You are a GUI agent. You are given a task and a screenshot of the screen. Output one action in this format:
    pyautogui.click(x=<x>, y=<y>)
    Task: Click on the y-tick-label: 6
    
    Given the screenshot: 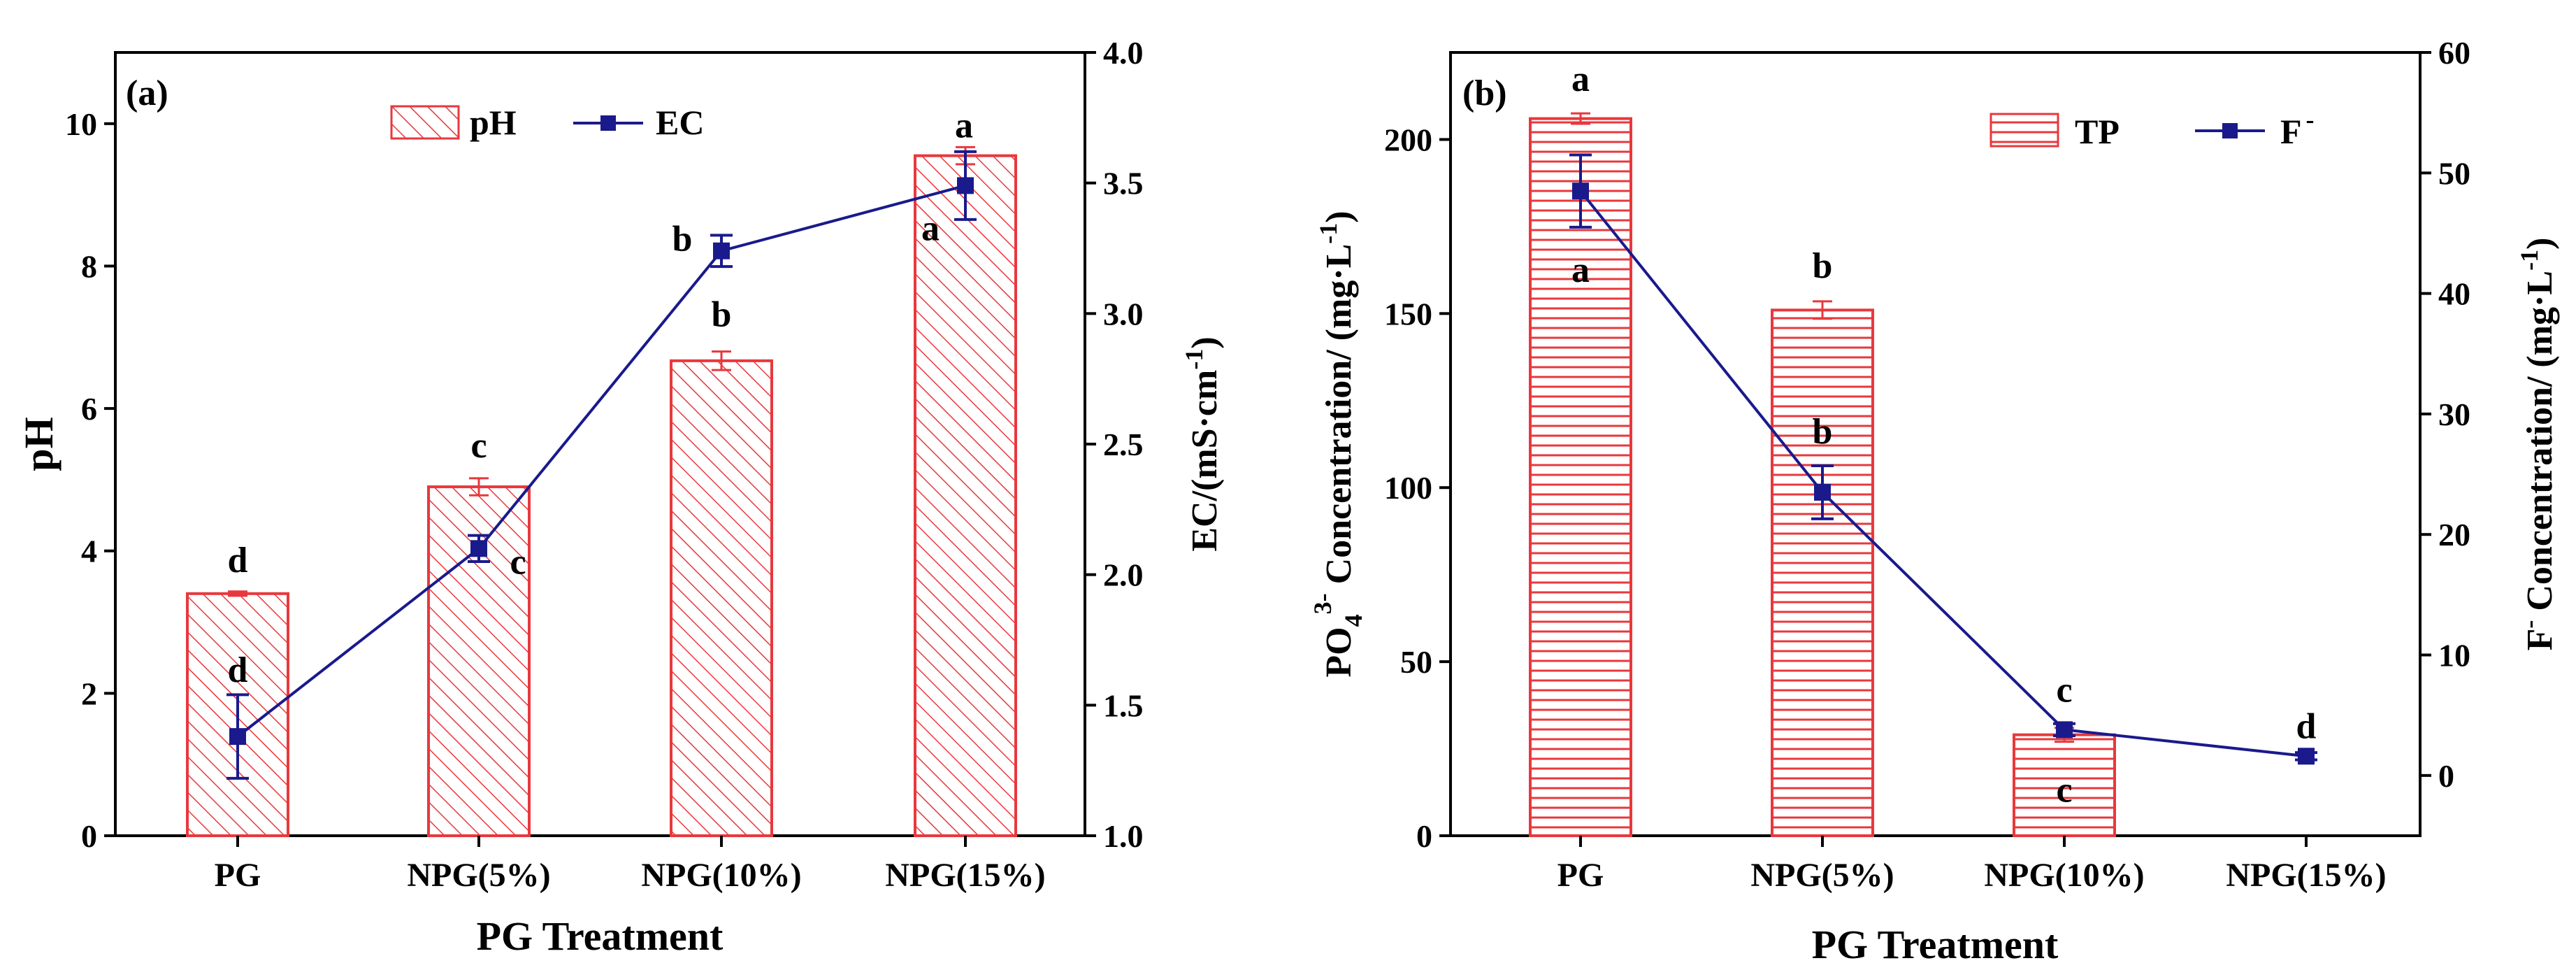 What is the action you would take?
    pyautogui.click(x=89, y=409)
    